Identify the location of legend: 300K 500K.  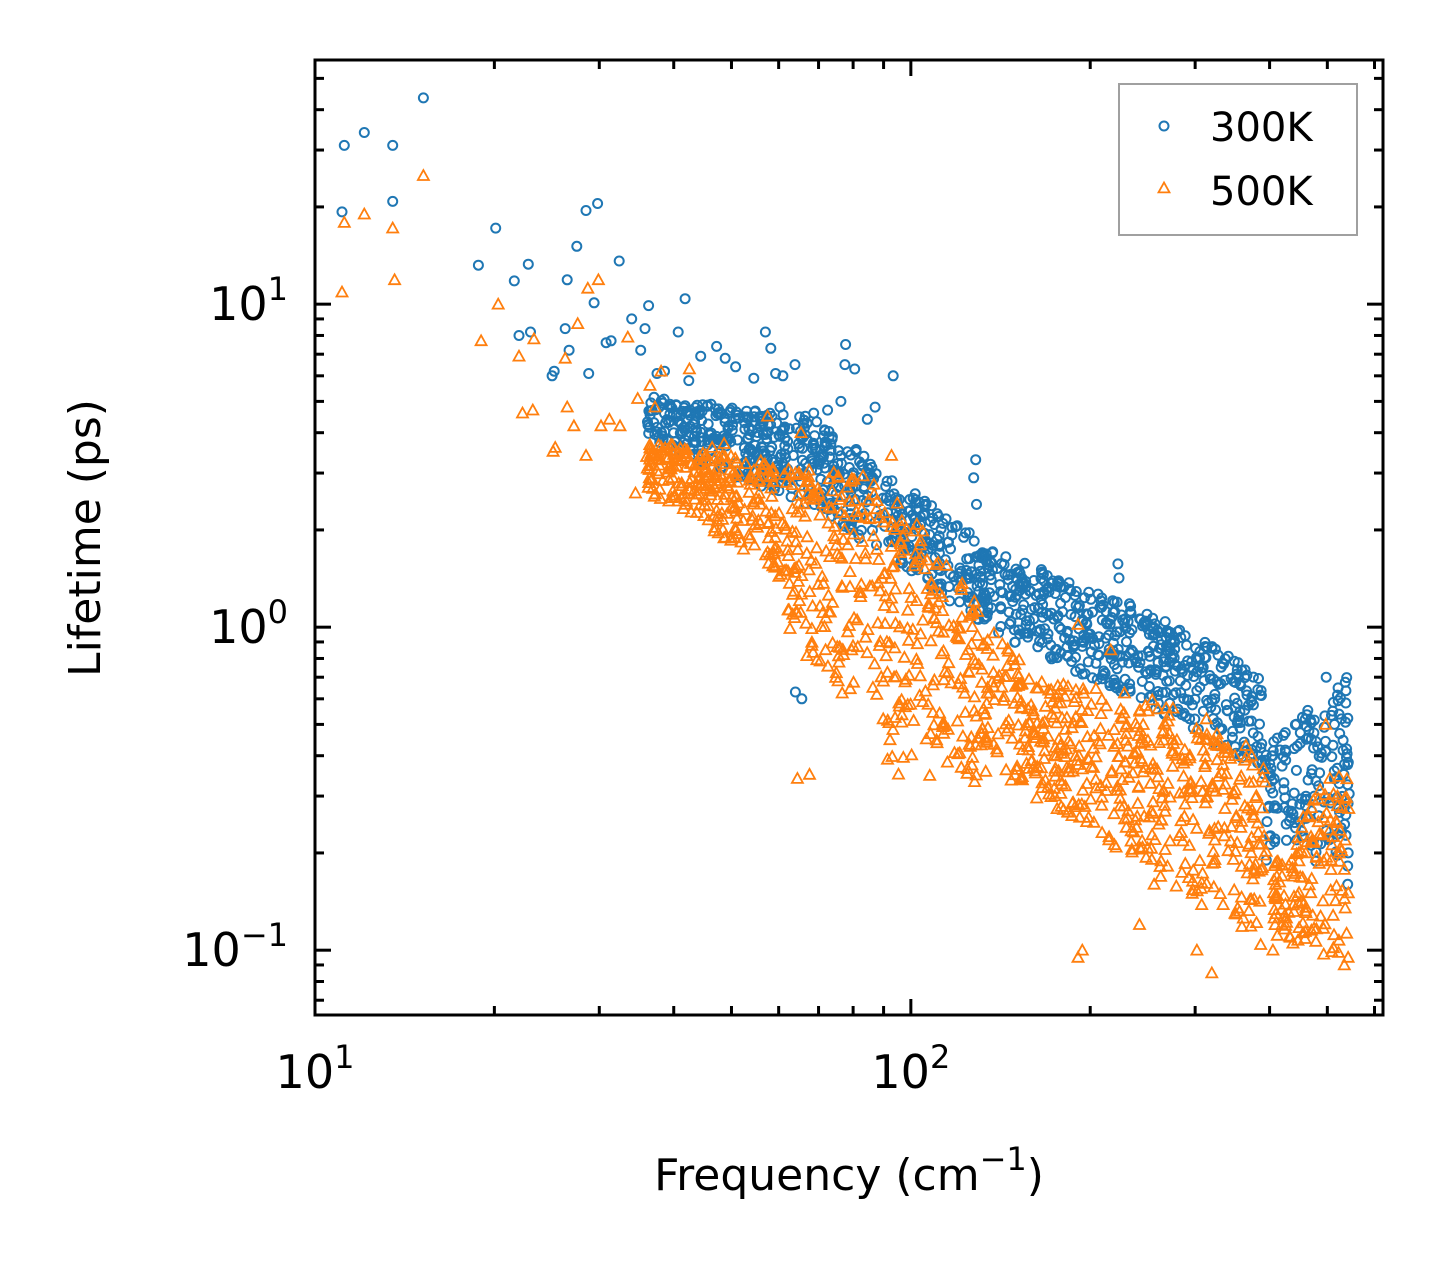
(1238, 159).